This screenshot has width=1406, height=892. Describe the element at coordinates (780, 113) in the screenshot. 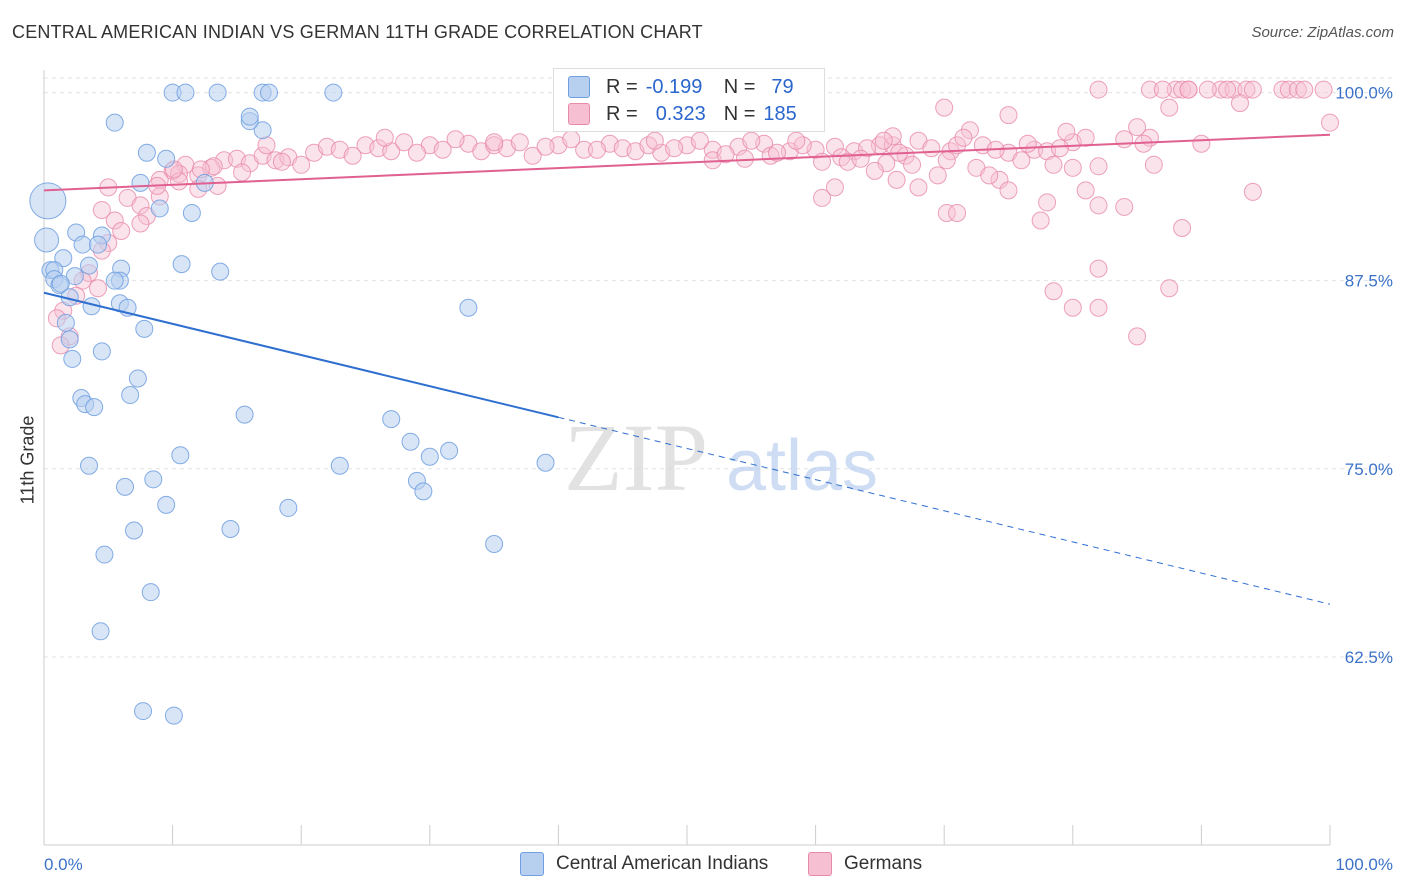

I see `legend-n-value-pink: 185` at that location.